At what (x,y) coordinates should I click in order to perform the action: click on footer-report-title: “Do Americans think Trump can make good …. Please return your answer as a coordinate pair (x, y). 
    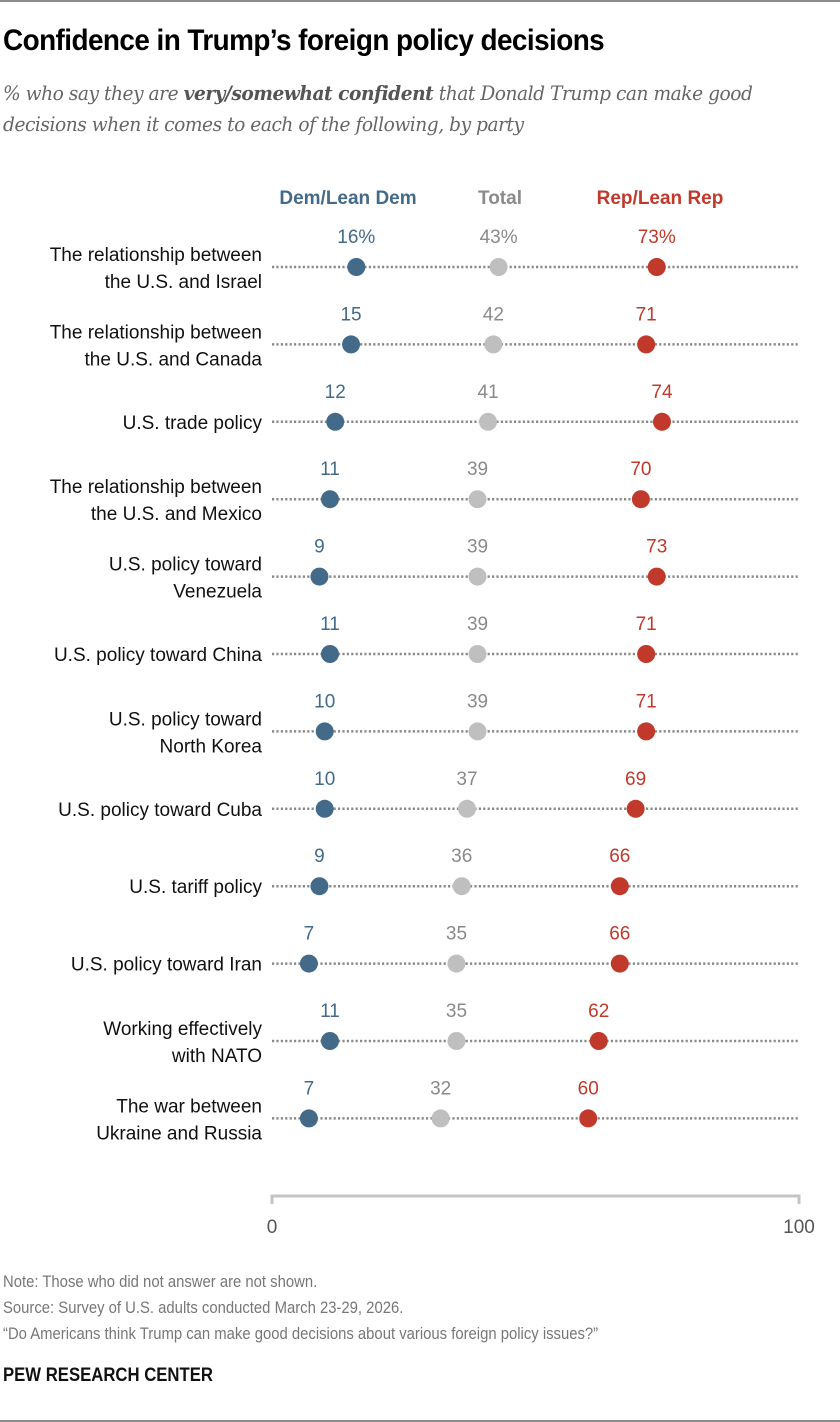
    Looking at the image, I should click on (301, 1334).